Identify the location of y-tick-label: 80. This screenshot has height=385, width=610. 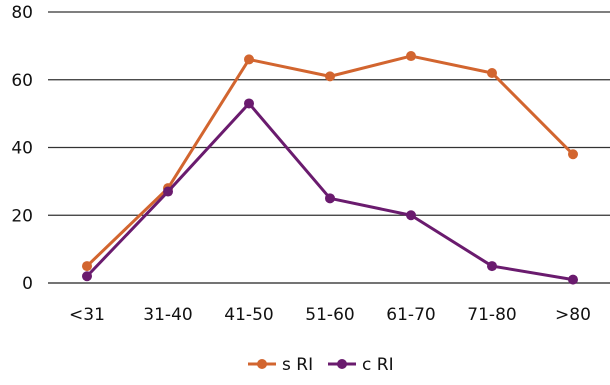
(22, 13).